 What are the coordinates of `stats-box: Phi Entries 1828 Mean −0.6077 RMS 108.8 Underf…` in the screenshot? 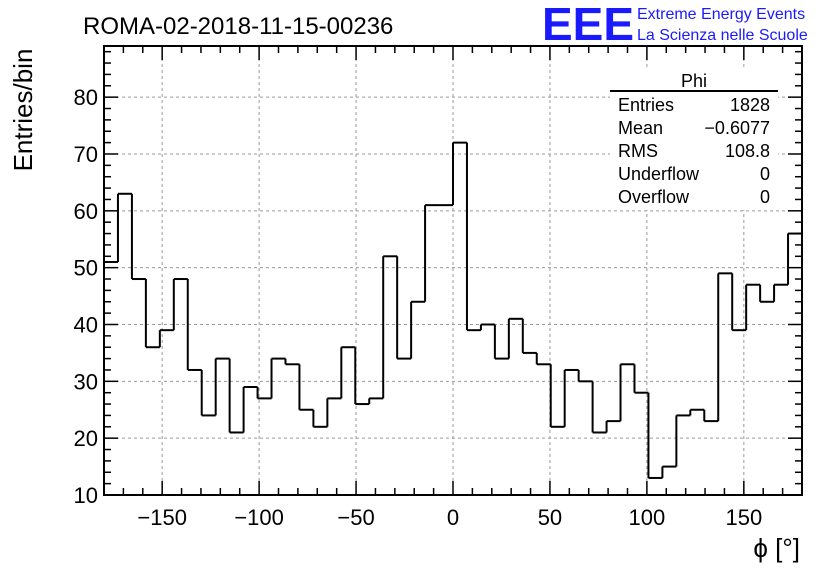 It's located at (694, 140).